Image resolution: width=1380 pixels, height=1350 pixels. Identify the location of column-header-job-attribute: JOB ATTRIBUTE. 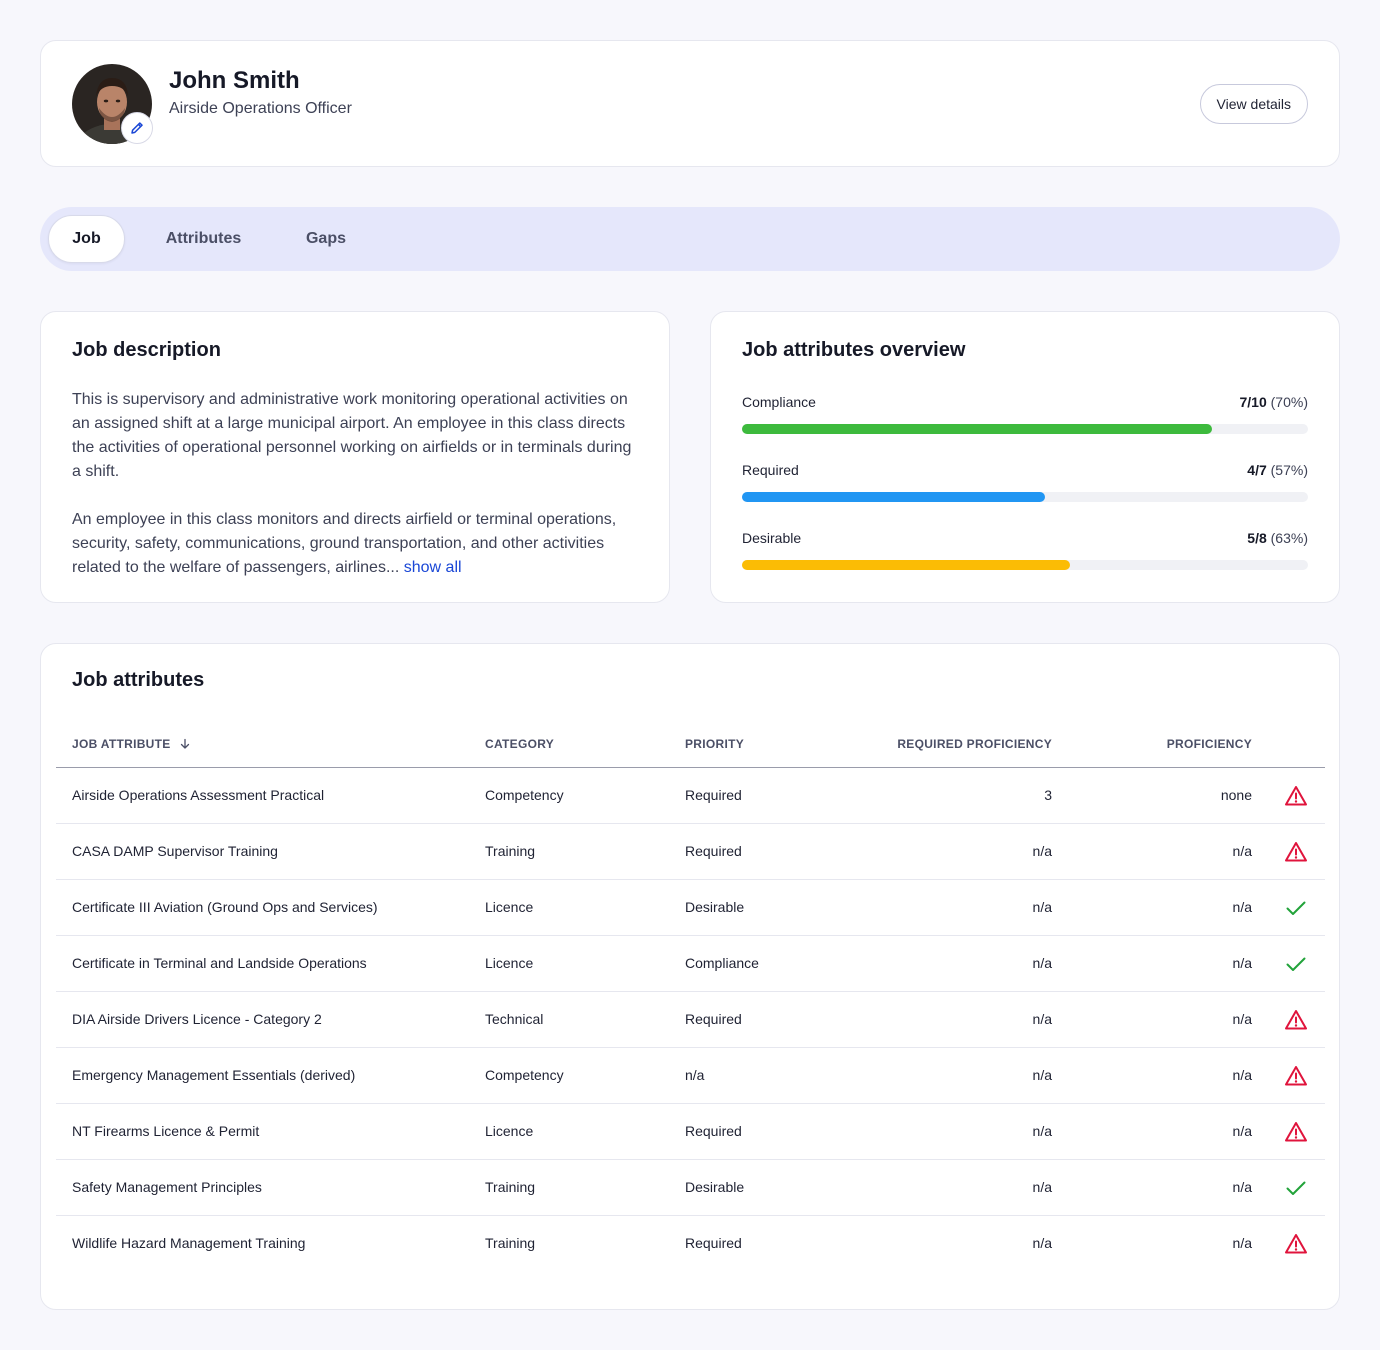
(131, 744).